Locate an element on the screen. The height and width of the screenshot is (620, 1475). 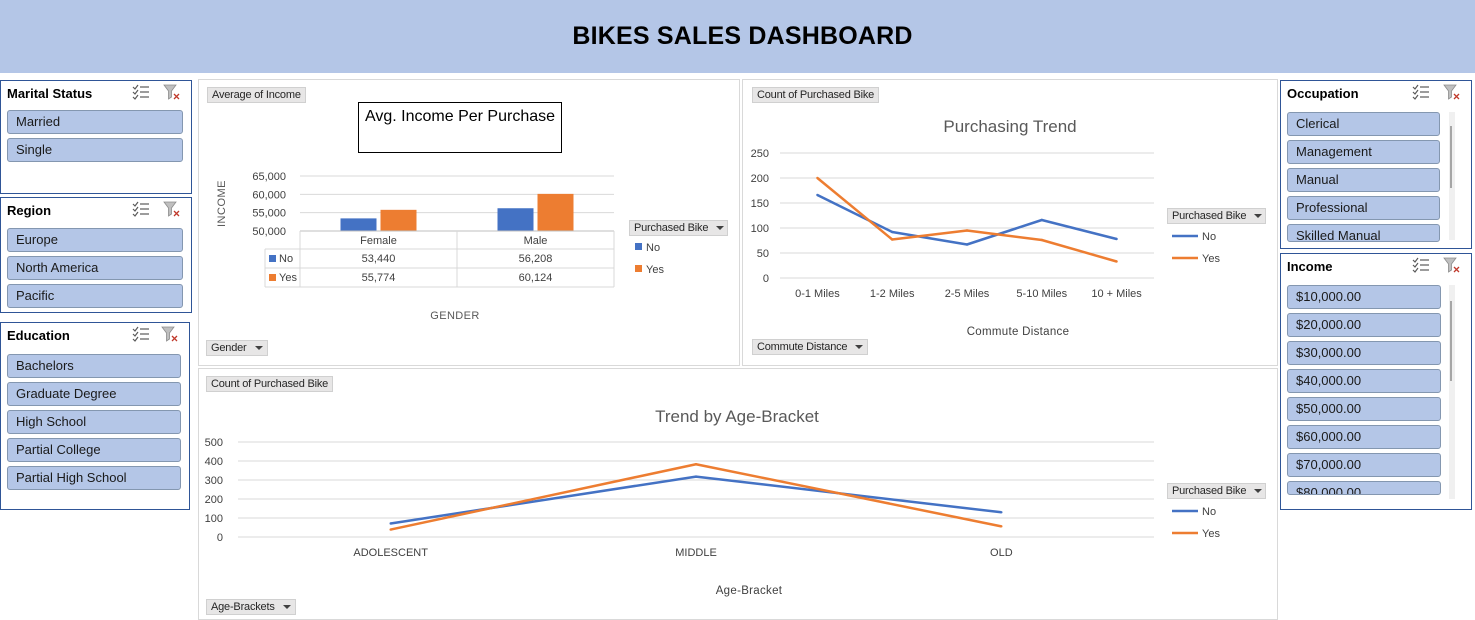
legend-swatch-no is located at coordinates (638, 246).